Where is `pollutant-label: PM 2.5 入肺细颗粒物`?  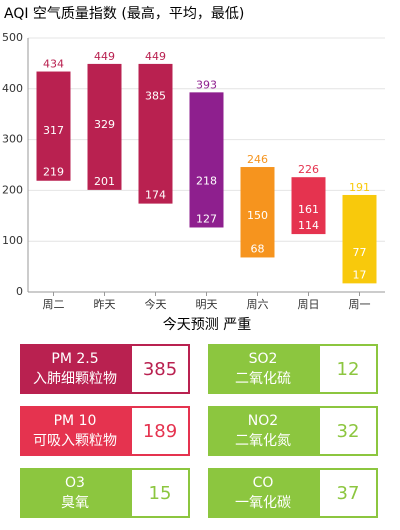 pollutant-label: PM 2.5 入肺细颗粒物 is located at coordinates (75, 369).